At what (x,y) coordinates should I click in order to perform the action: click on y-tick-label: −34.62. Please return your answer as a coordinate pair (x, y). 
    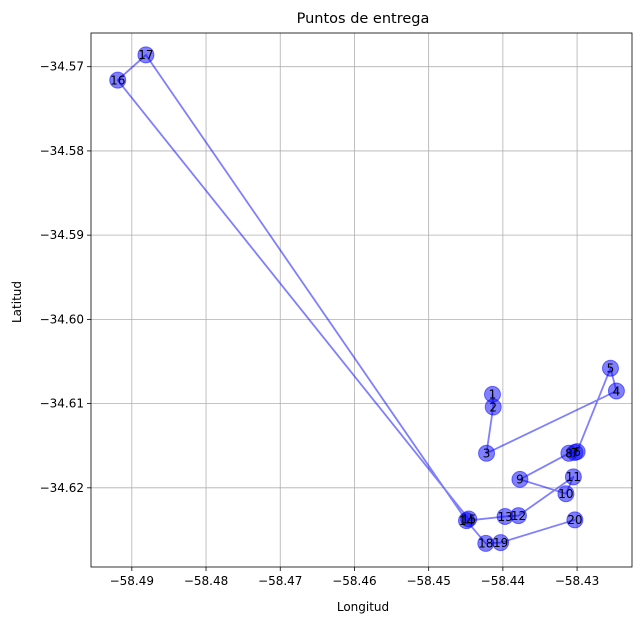
    Looking at the image, I should click on (62, 488).